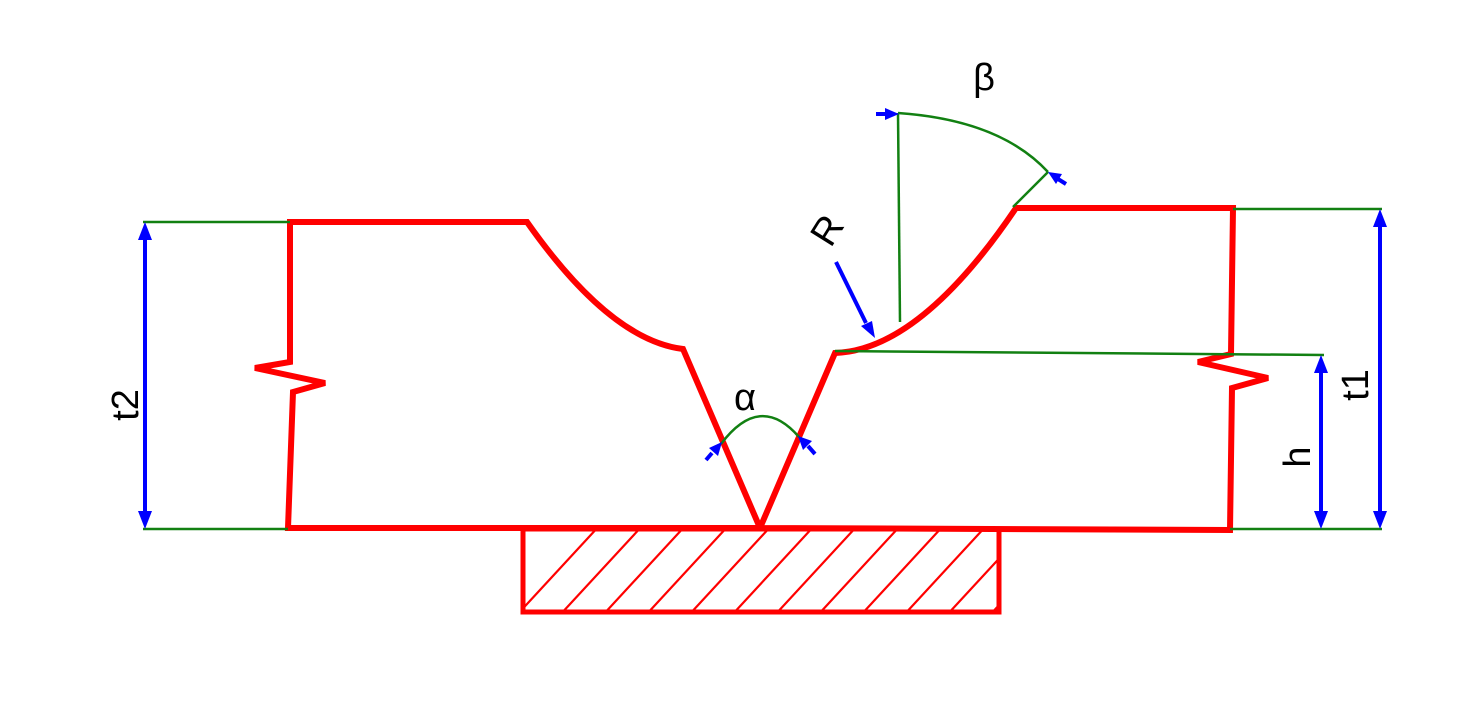 The height and width of the screenshot is (727, 1482). Describe the element at coordinates (1079, 353) in the screenshot. I see `h-top-extension-line` at that location.